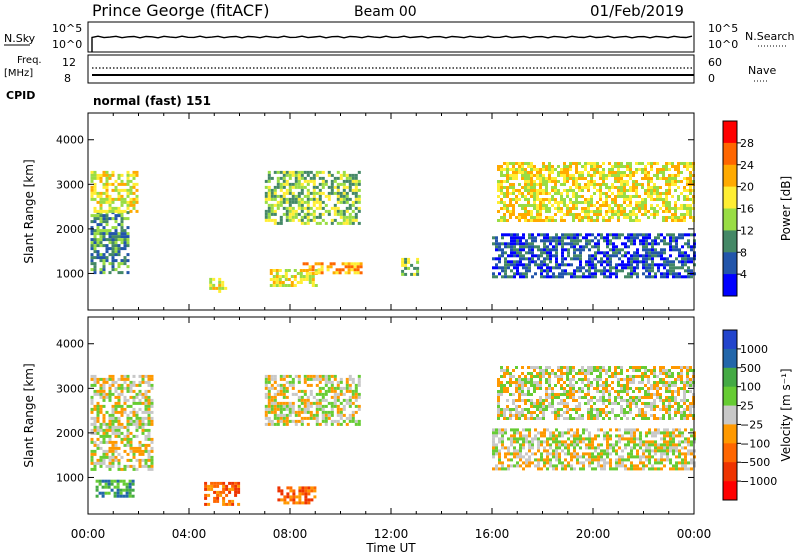 Image resolution: width=800 pixels, height=554 pixels. What do you see at coordinates (743, 274) in the screenshot?
I see `power-colorbar-tick: 4` at bounding box center [743, 274].